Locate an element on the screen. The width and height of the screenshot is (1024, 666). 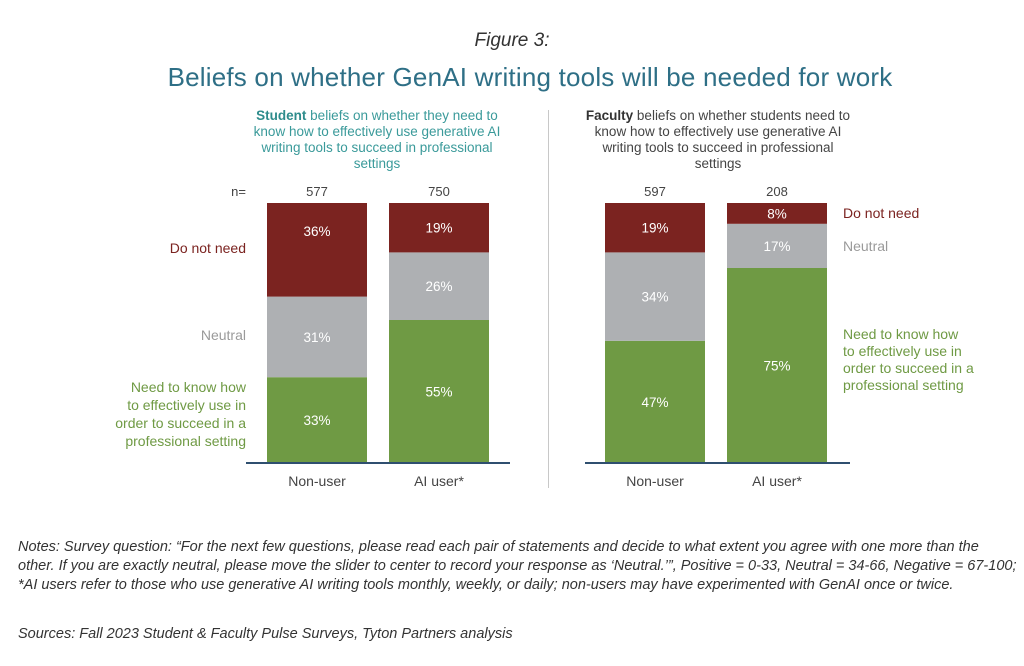
n-label: n= is located at coordinates (238, 191).